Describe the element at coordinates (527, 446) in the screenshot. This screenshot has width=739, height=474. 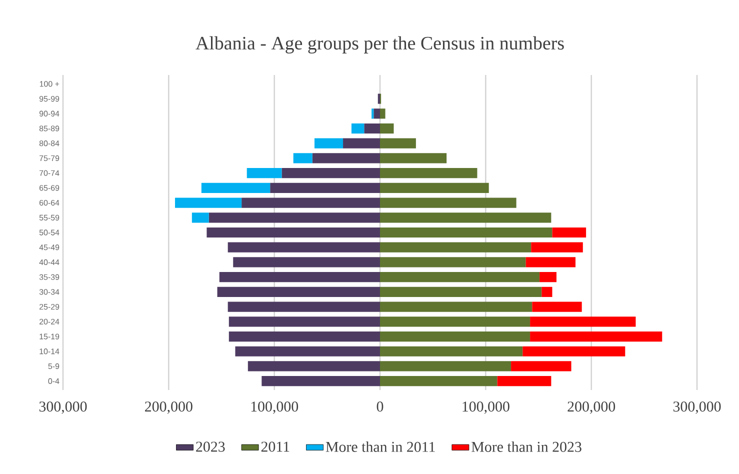
I see `legend-label: More than in 2023` at that location.